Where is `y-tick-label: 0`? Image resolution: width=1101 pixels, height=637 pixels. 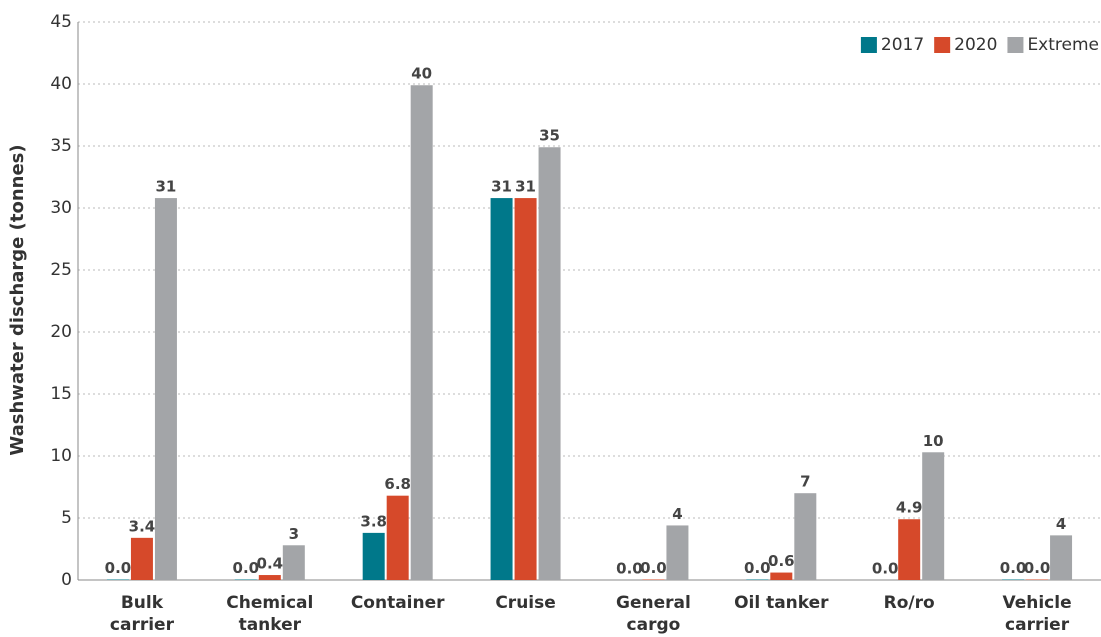
y-tick-label: 0 is located at coordinates (66, 580).